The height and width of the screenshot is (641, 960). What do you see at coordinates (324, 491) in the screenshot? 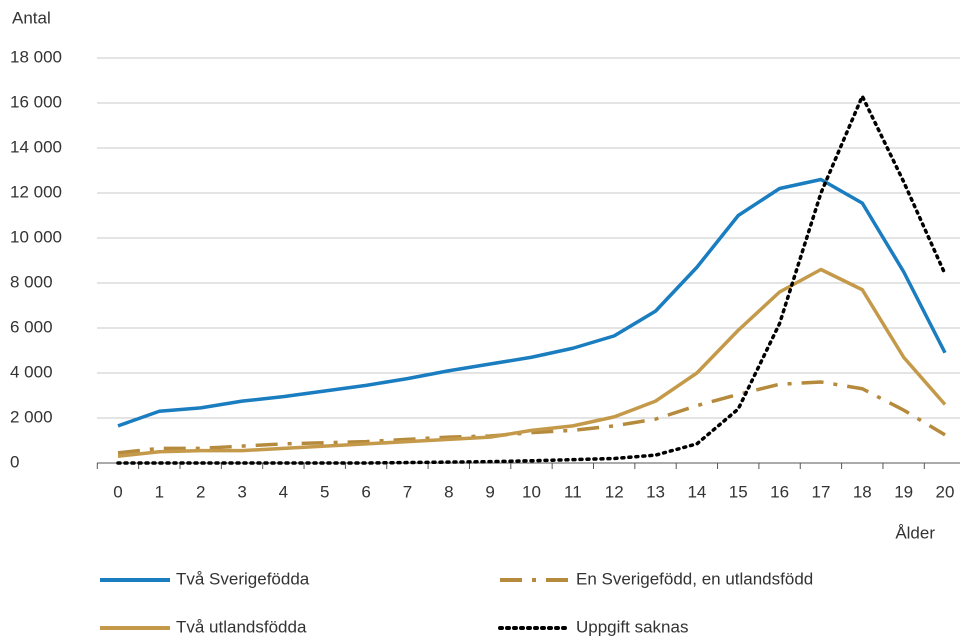
I see `x-tick-label: 5` at bounding box center [324, 491].